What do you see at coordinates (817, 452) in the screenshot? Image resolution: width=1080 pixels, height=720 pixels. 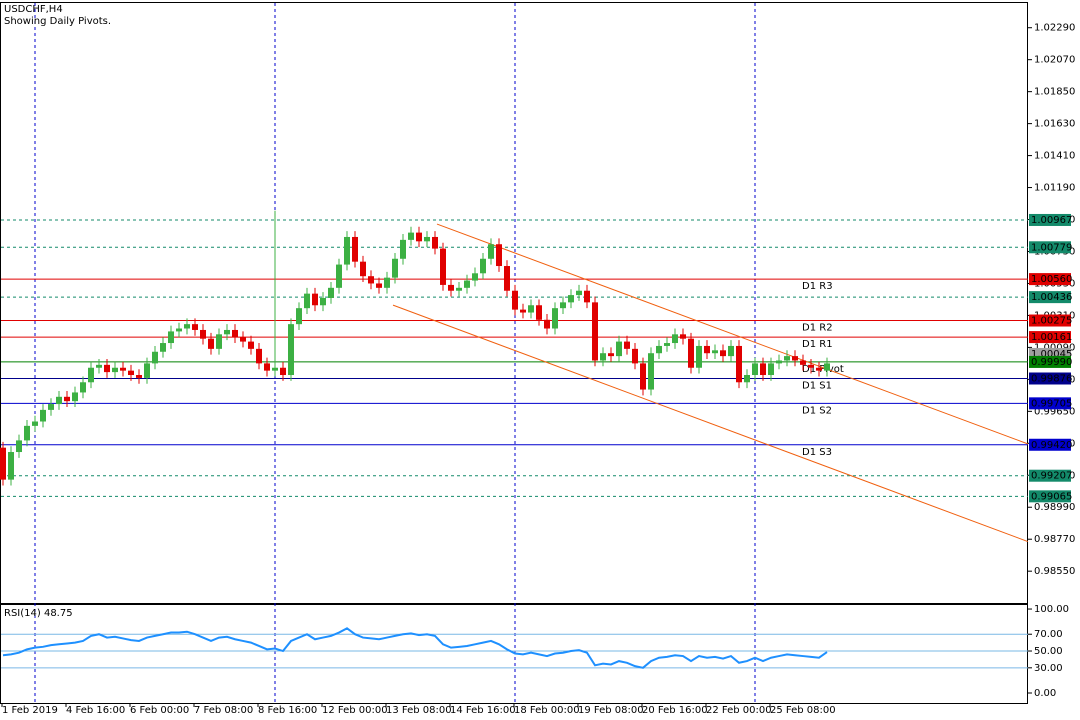 I see `level-name: D1 S3` at bounding box center [817, 452].